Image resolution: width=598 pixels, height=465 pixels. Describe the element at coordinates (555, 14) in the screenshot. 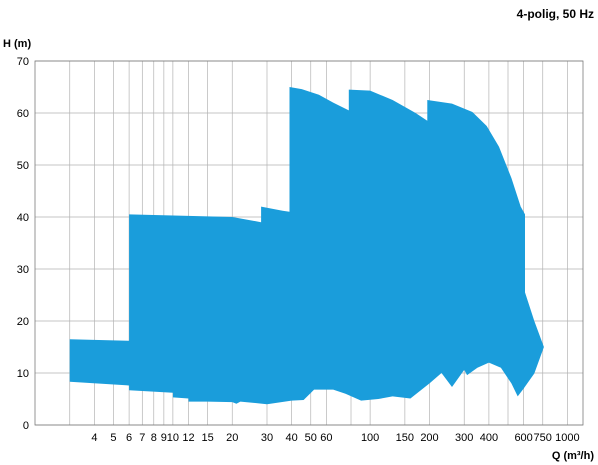

I see `chart-heading: 4-polig, 50 Hz` at that location.